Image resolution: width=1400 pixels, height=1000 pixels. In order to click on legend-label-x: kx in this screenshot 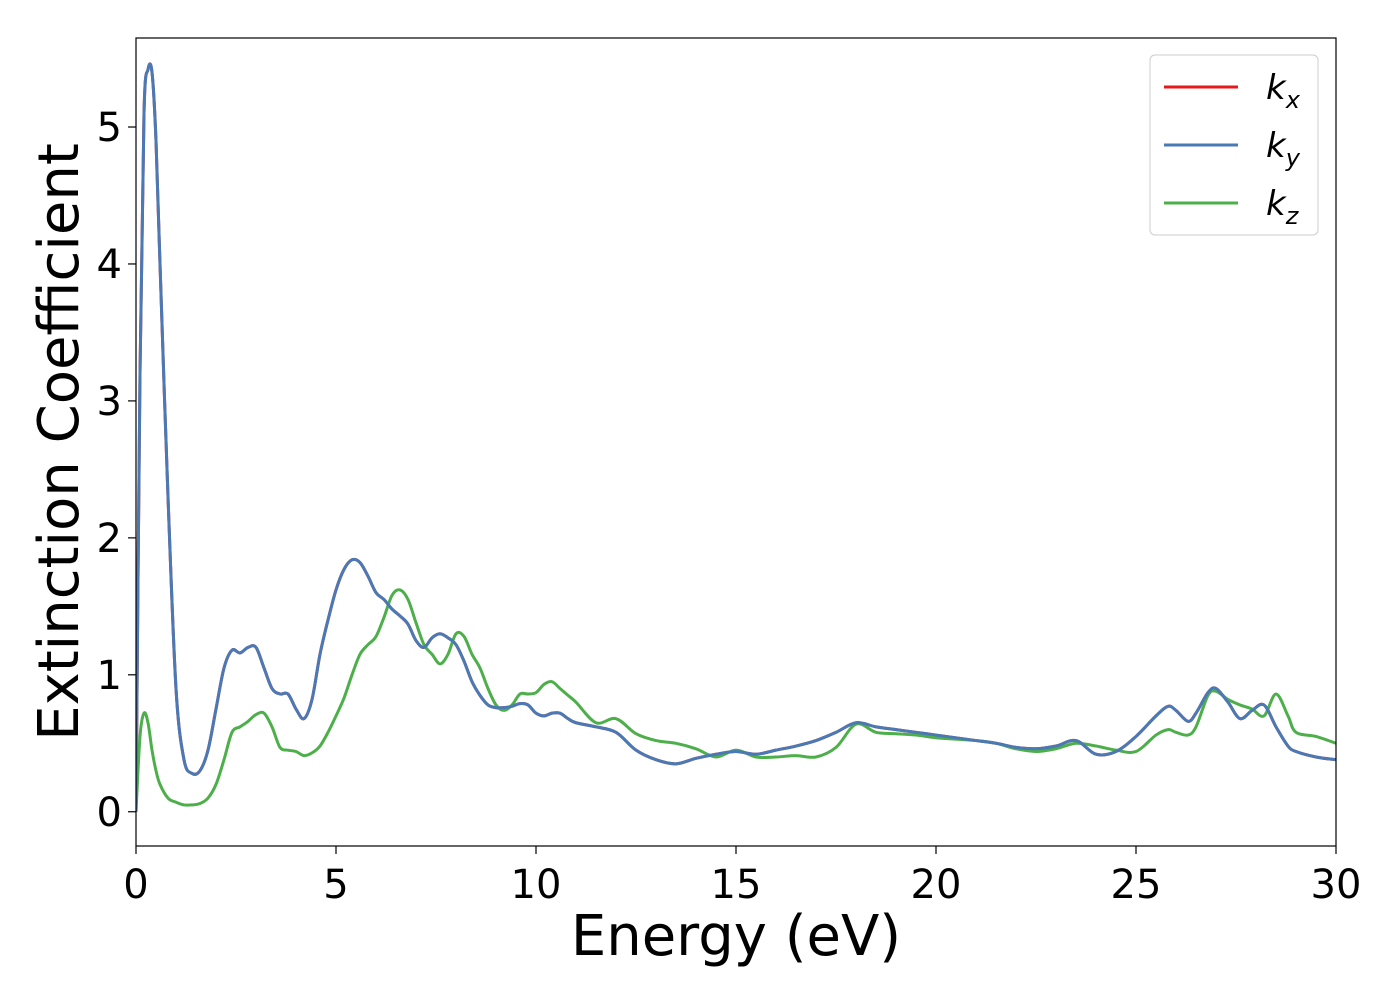, I will do `click(1283, 91)`.